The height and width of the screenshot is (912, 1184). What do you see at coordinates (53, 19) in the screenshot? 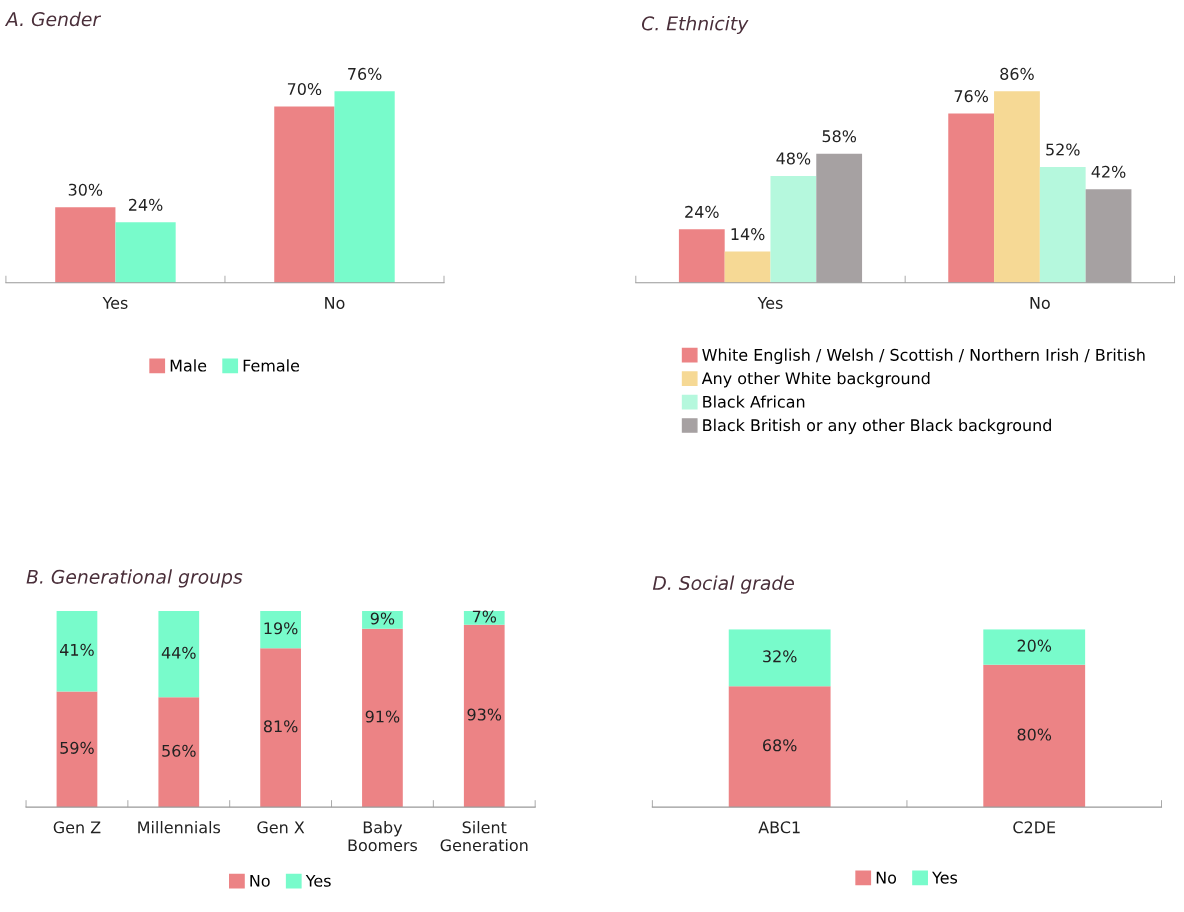
I see `chart-title: A. Gender` at bounding box center [53, 19].